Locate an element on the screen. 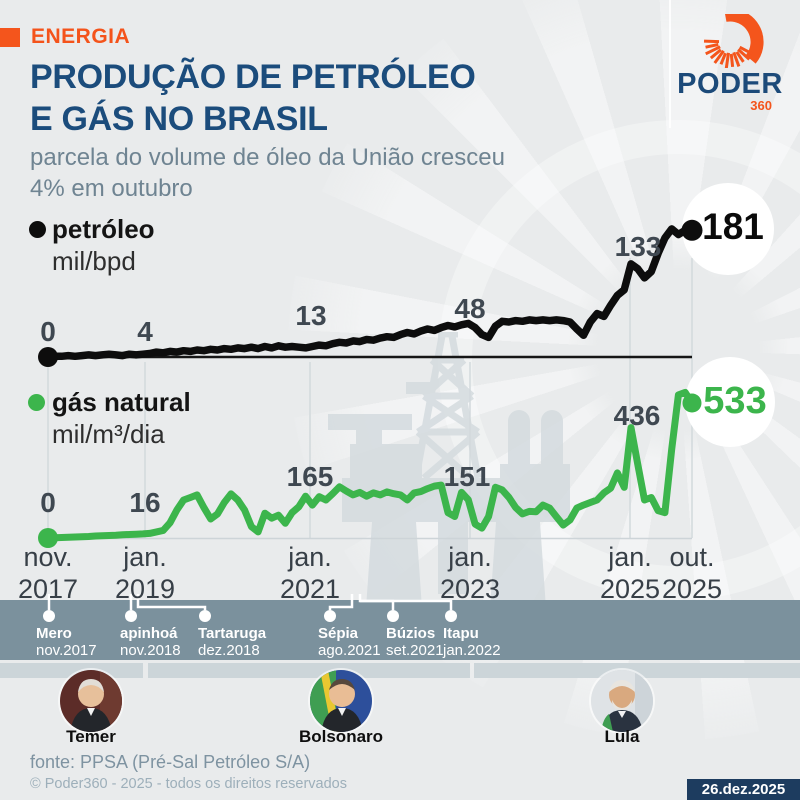  gas-value-label: 165 is located at coordinates (310, 476).